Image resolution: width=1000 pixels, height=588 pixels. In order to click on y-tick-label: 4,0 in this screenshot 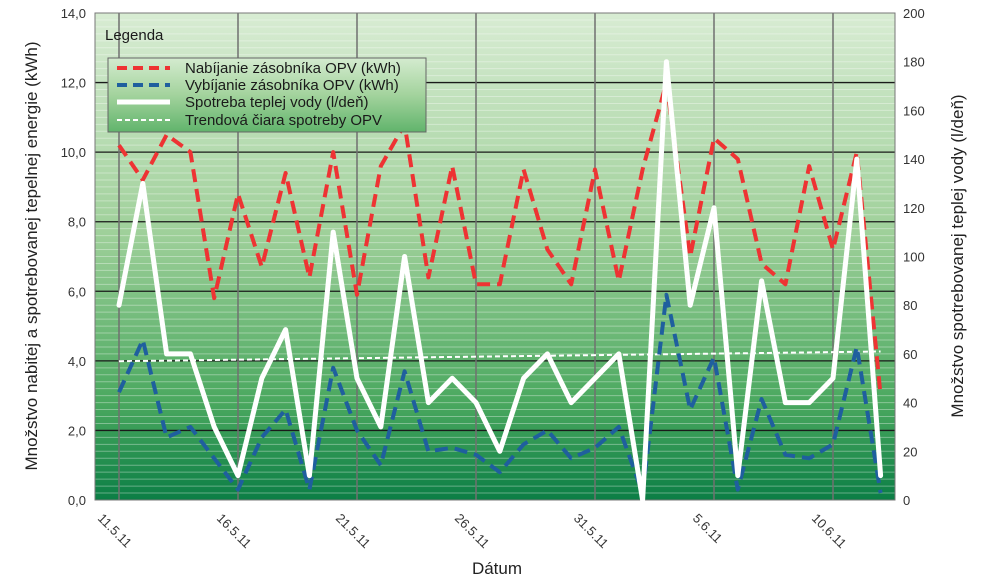, I will do `click(77, 361)`.